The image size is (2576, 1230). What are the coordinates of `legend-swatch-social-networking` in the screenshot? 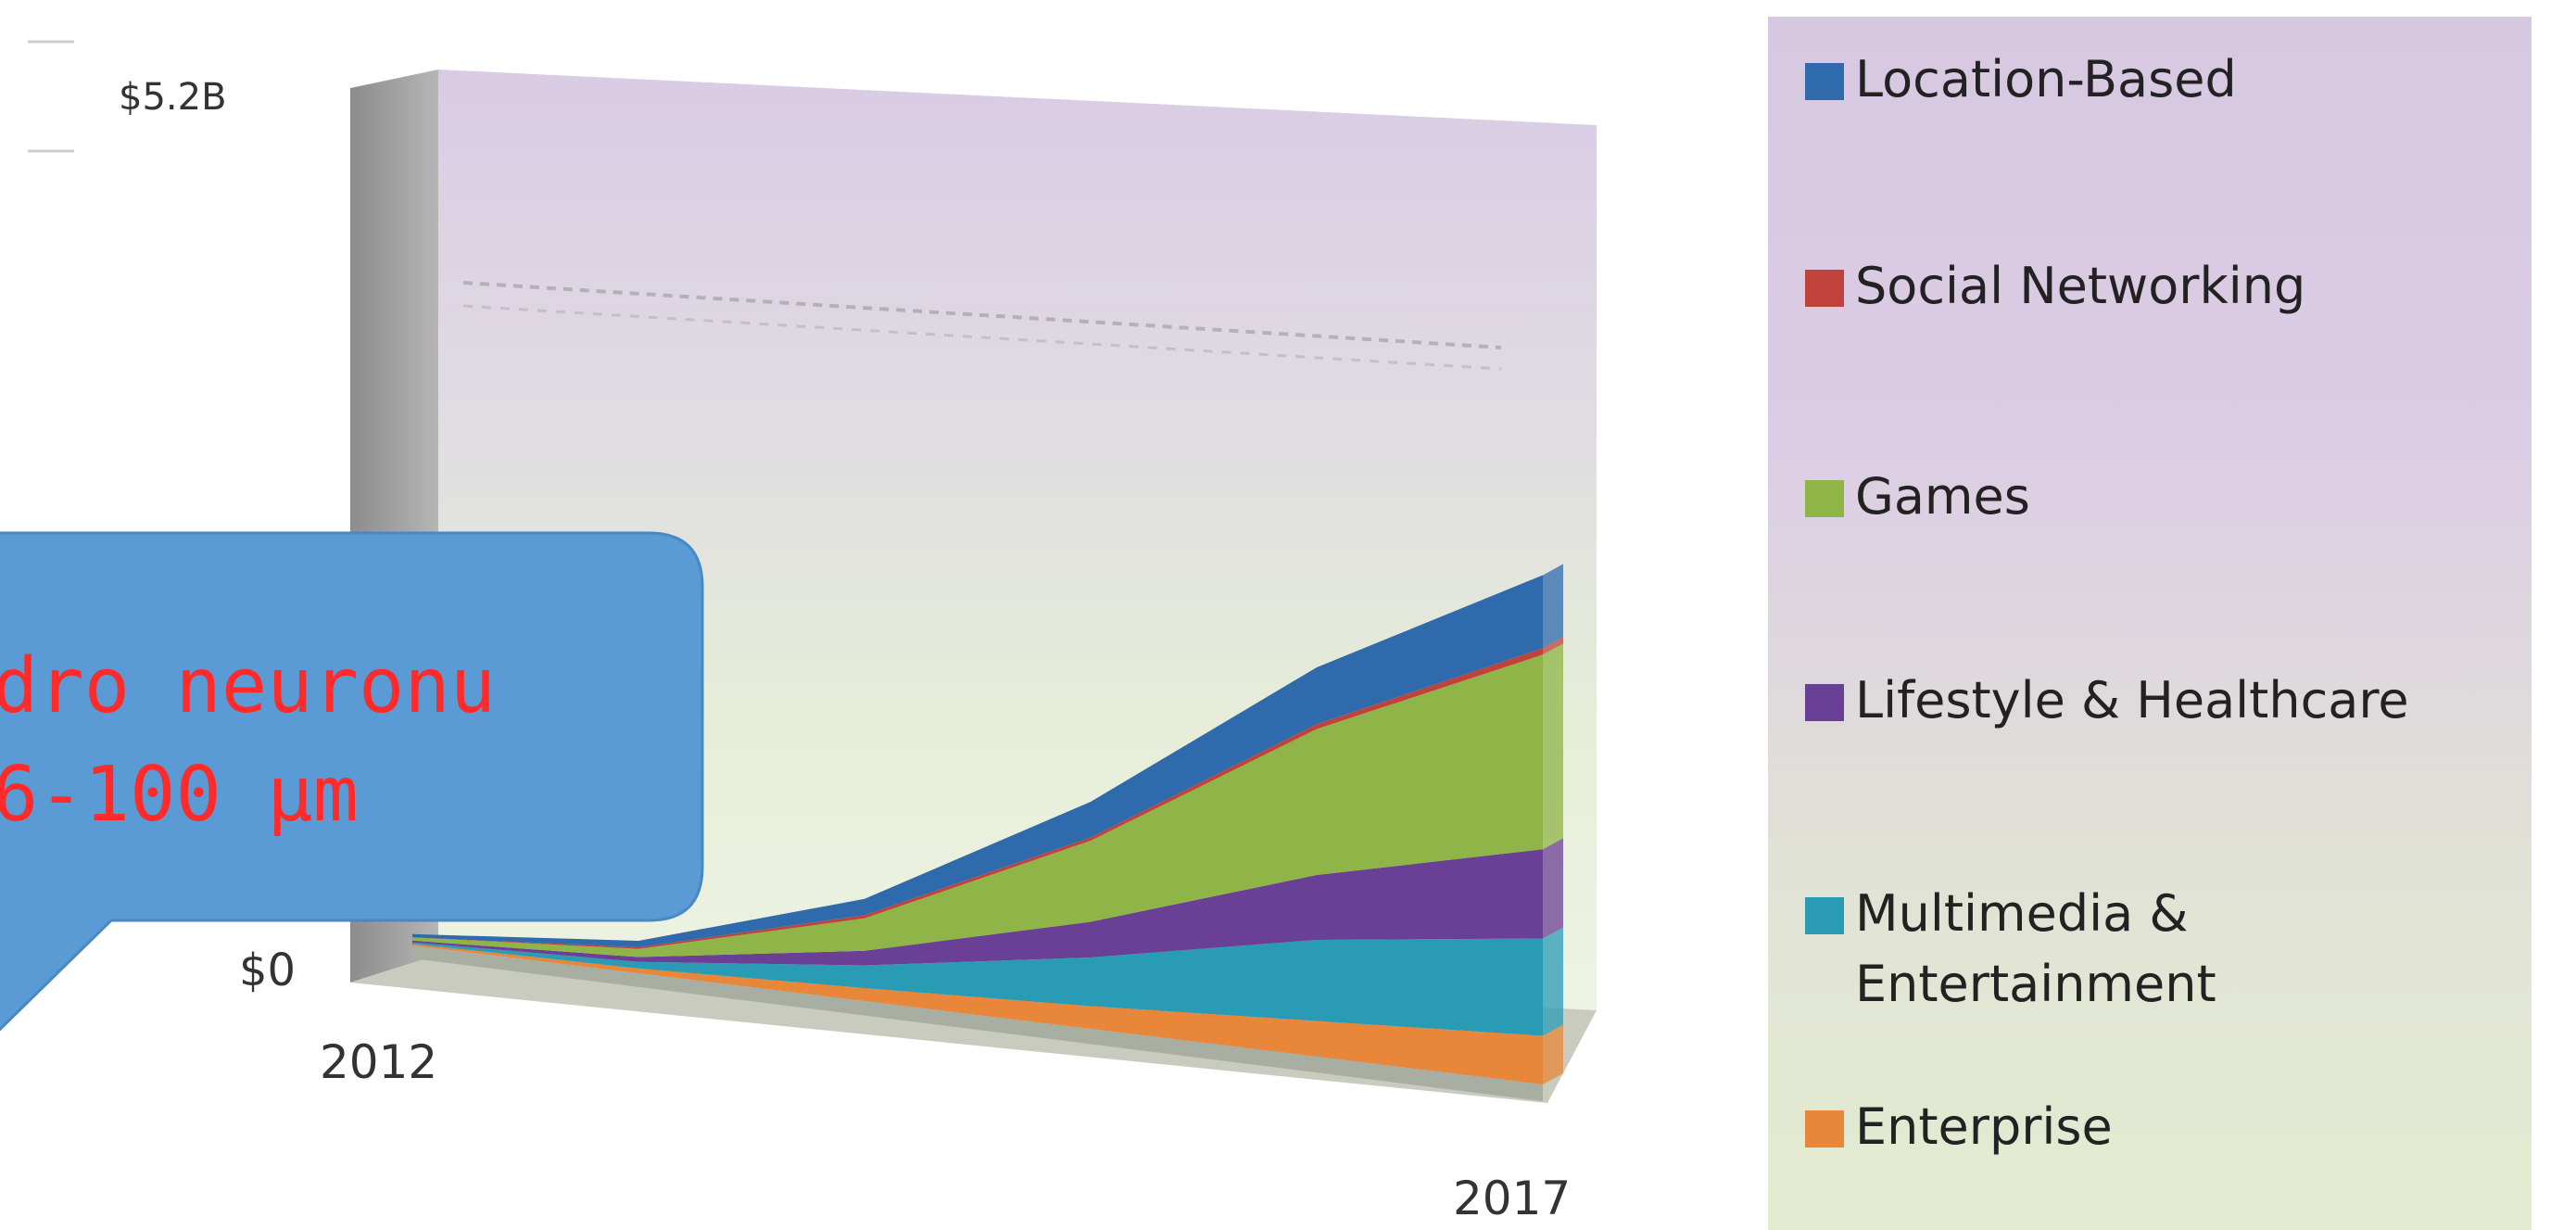 It's located at (1825, 288).